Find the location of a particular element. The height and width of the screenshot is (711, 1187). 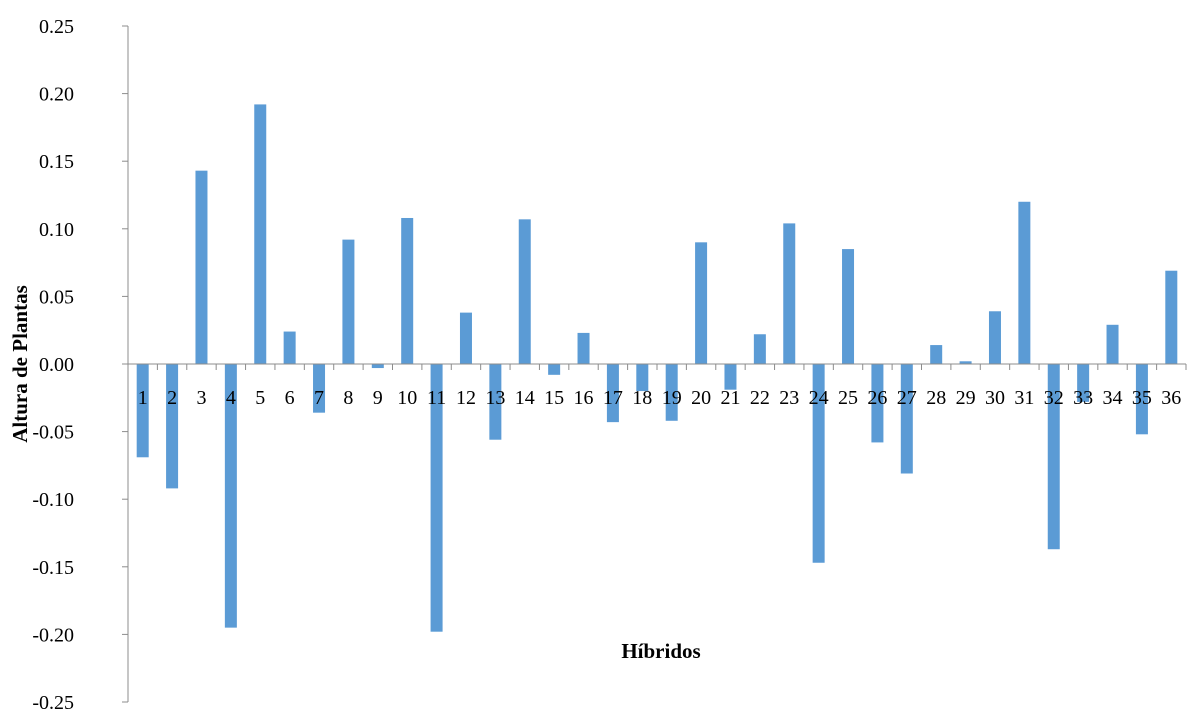

x-tick-label: 26 is located at coordinates (877, 398).